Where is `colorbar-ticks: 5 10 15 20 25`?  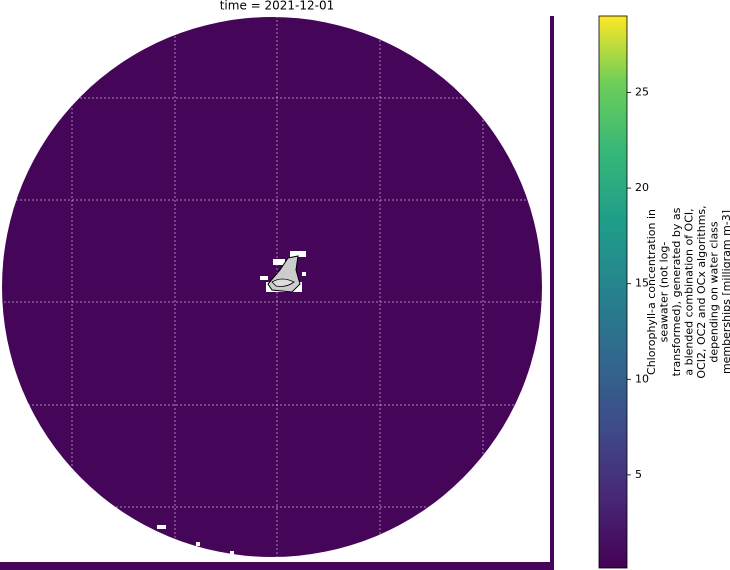 colorbar-ticks: 5 10 15 20 25 is located at coordinates (638, 283).